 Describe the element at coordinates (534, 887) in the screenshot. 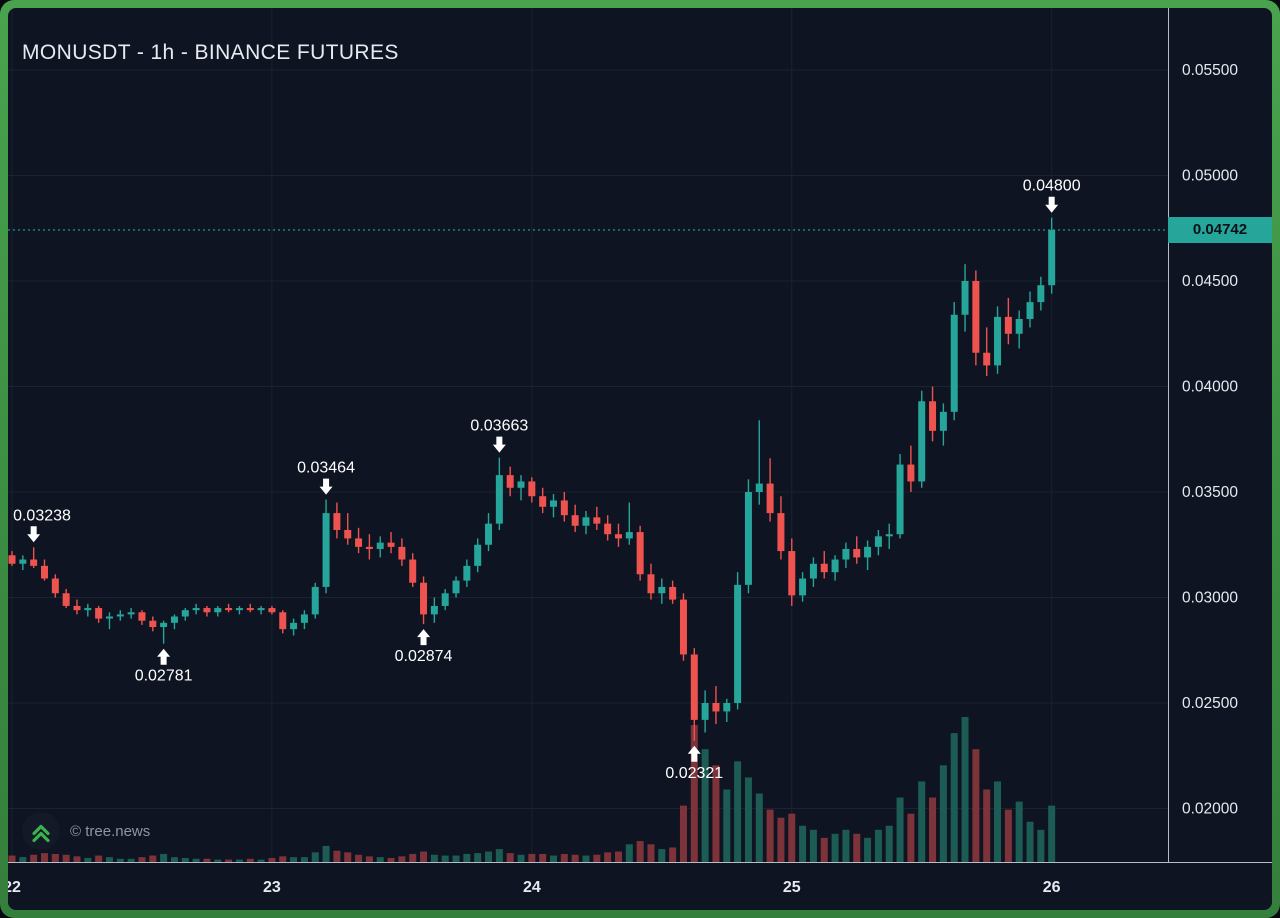

I see `time-axis: 22 23 24 25 26` at that location.